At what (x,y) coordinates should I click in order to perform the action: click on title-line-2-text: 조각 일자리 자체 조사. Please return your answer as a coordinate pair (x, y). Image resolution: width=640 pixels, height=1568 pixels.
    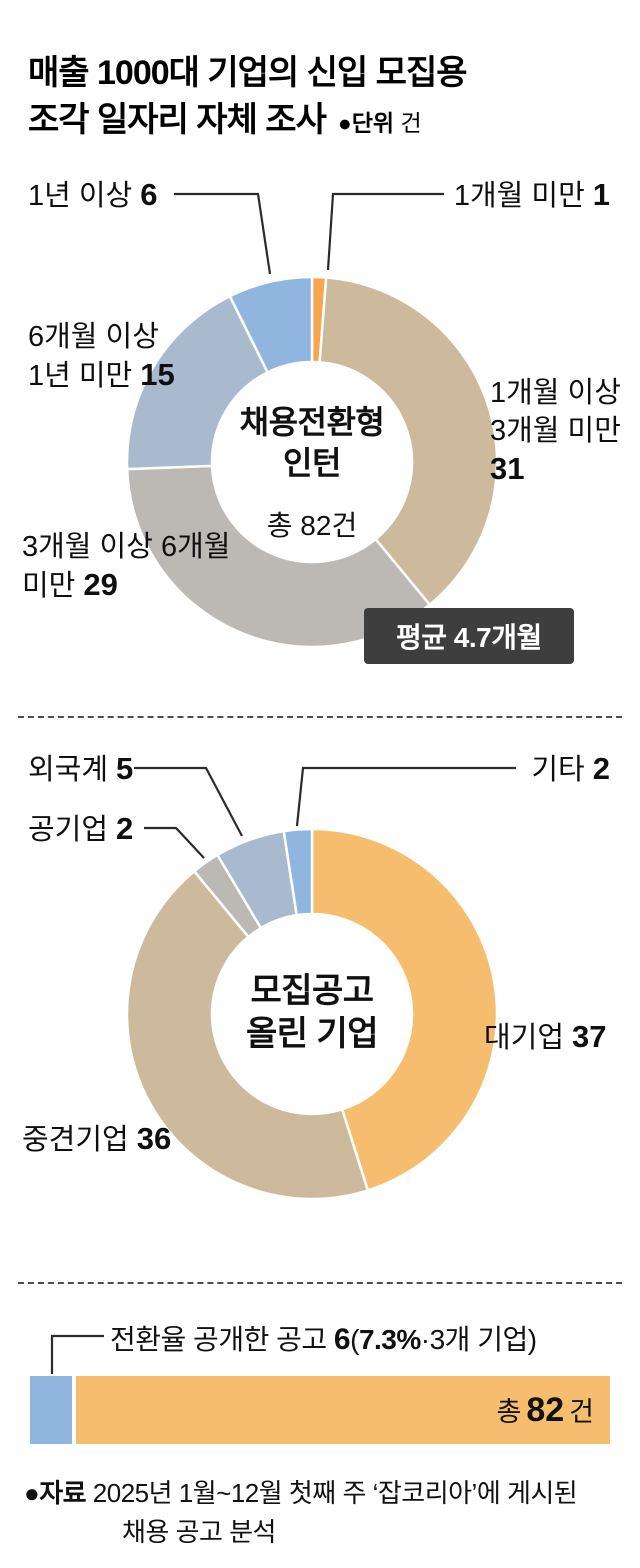
    Looking at the image, I should click on (177, 120).